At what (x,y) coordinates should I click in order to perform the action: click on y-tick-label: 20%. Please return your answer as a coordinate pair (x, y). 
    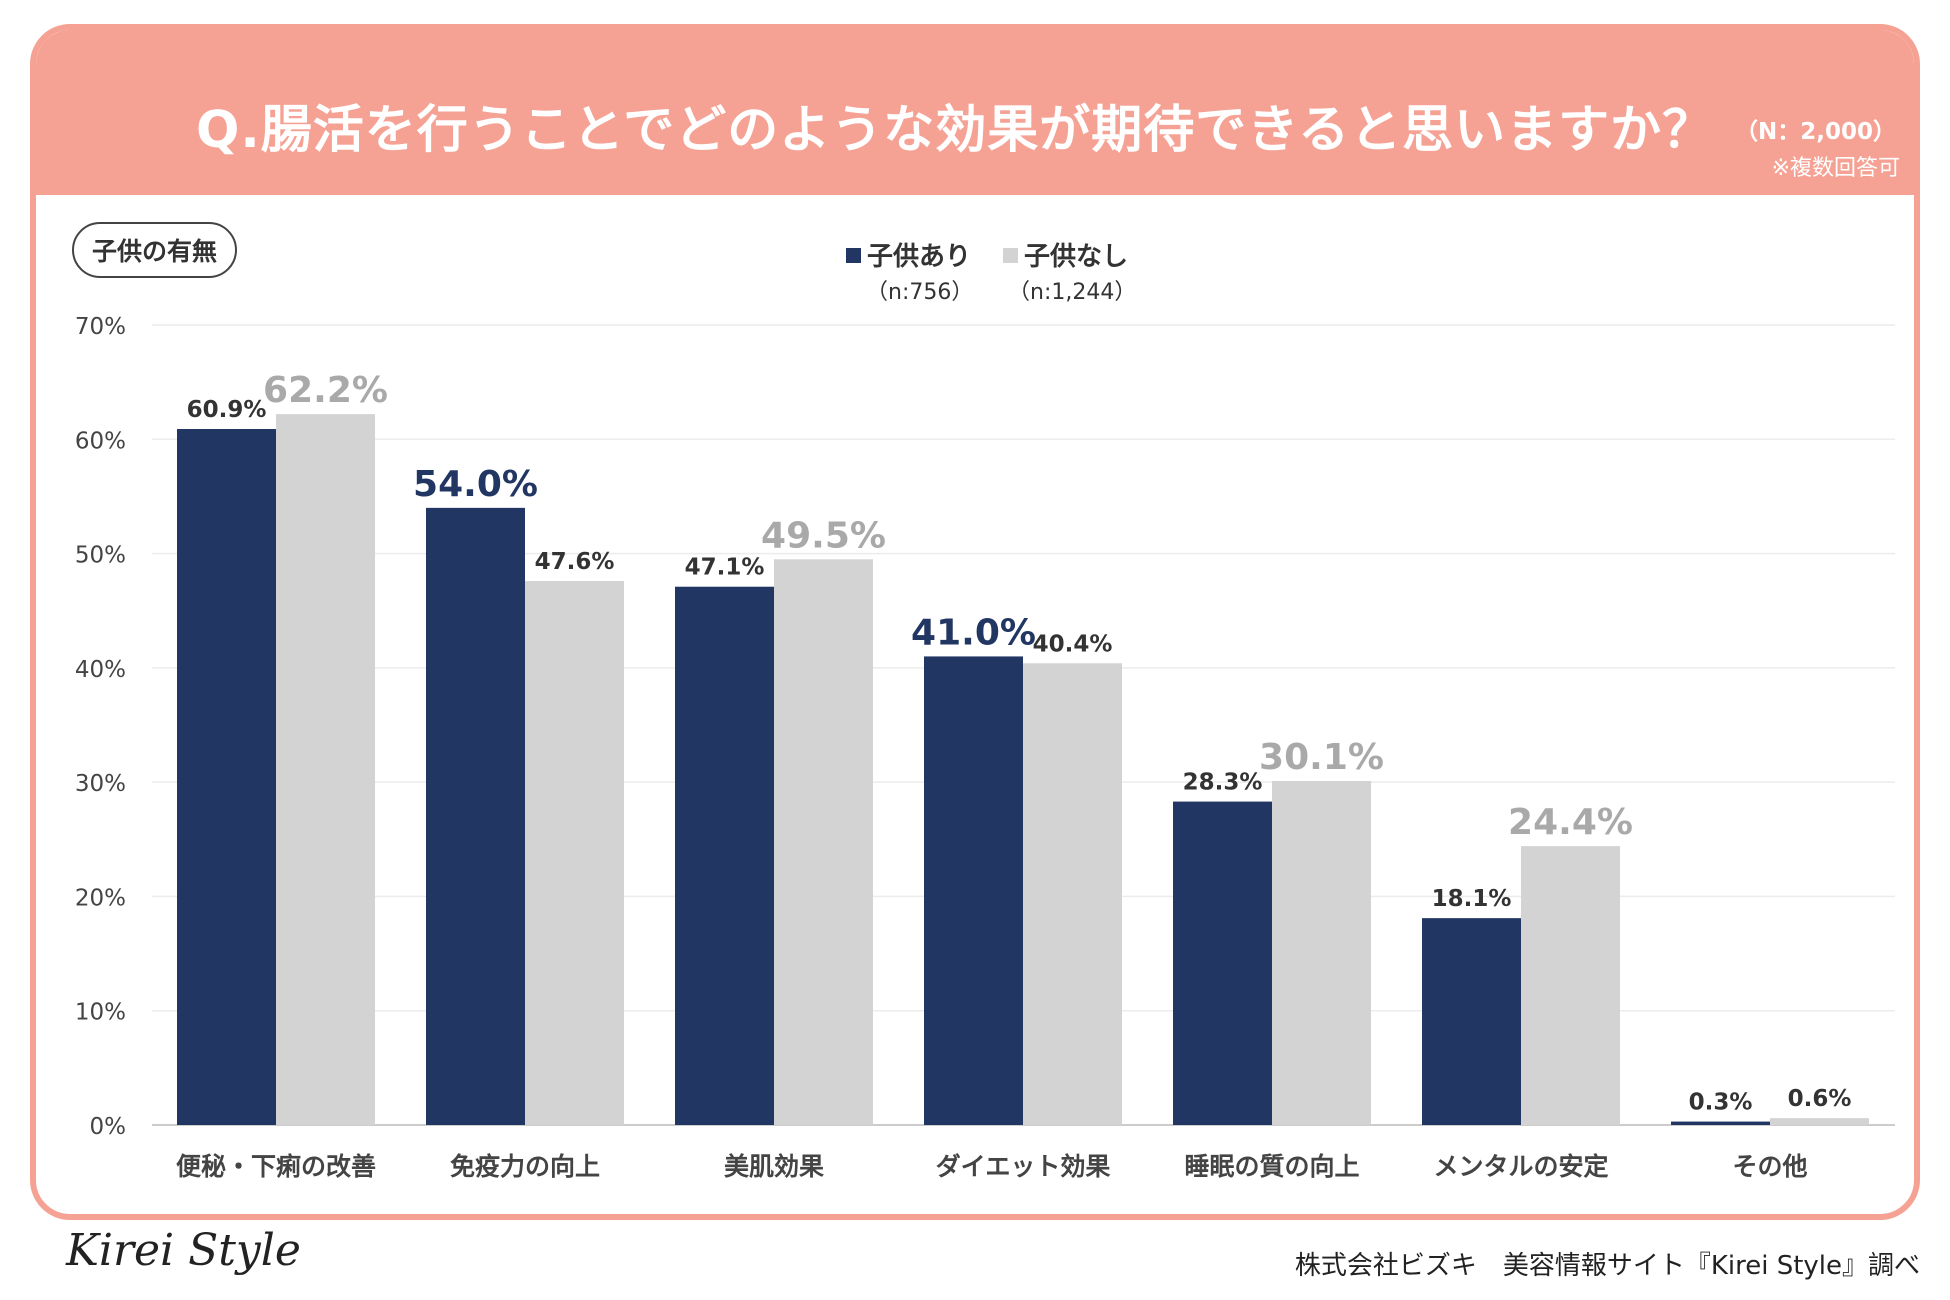
    Looking at the image, I should click on (100, 898).